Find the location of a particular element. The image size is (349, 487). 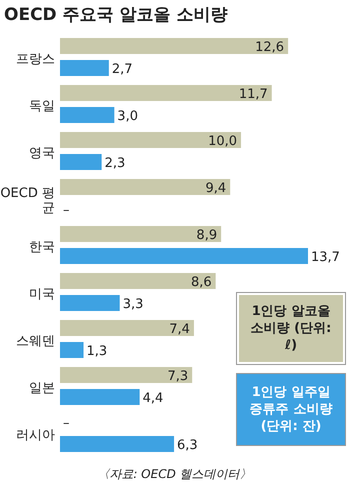

category: 미국 is located at coordinates (41, 294).